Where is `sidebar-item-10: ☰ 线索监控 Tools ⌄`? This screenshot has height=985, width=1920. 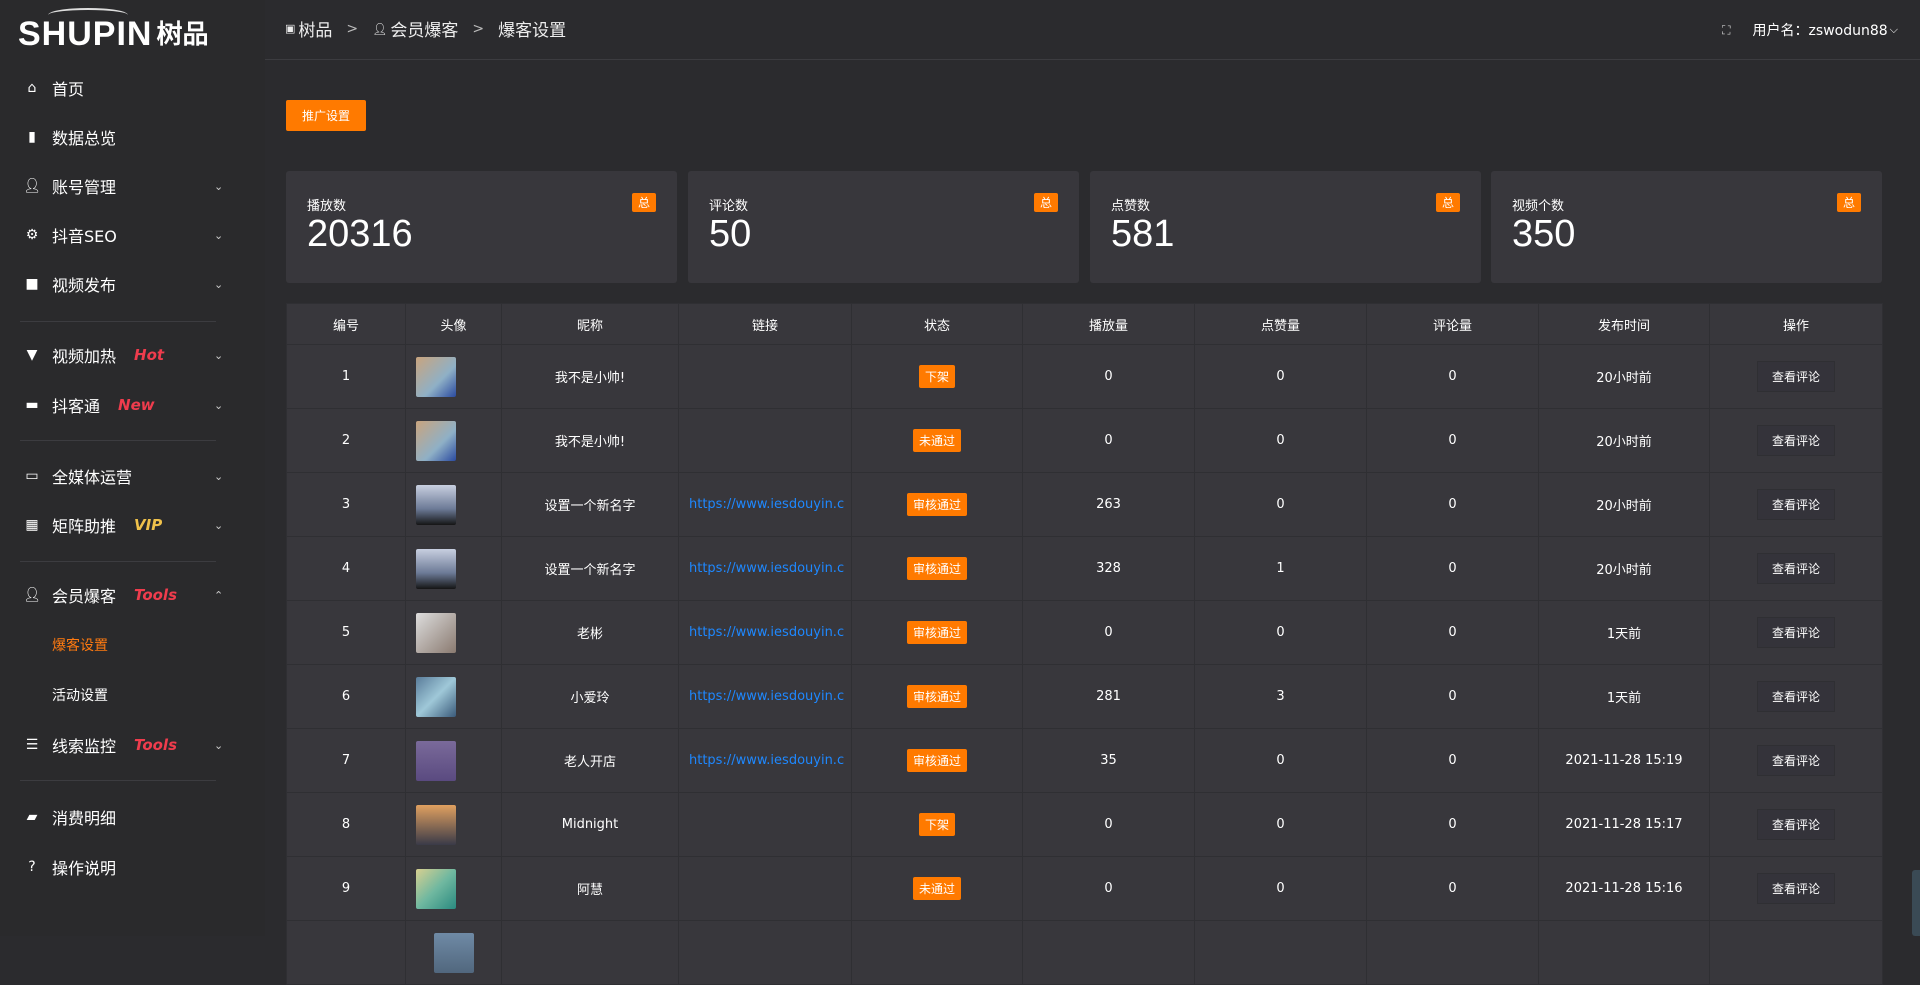 sidebar-item-10: ☰ 线索监控 Tools ⌄ is located at coordinates (132, 745).